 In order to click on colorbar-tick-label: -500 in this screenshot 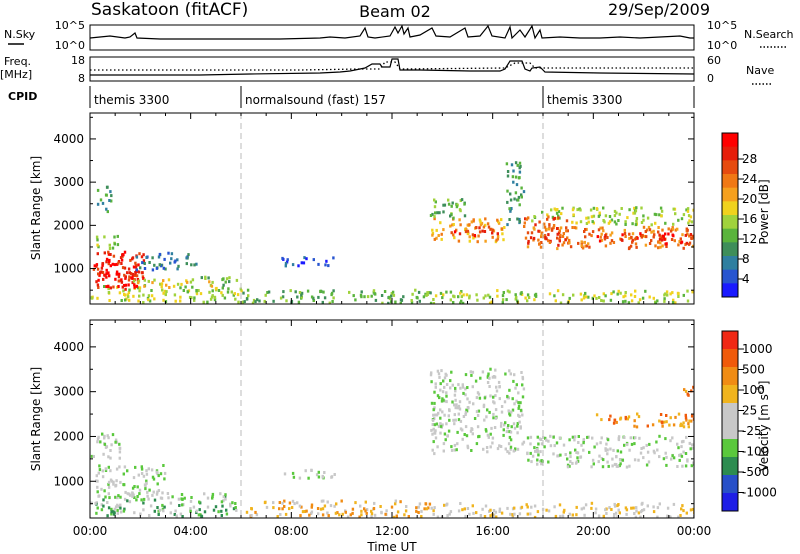, I will do `click(755, 472)`.